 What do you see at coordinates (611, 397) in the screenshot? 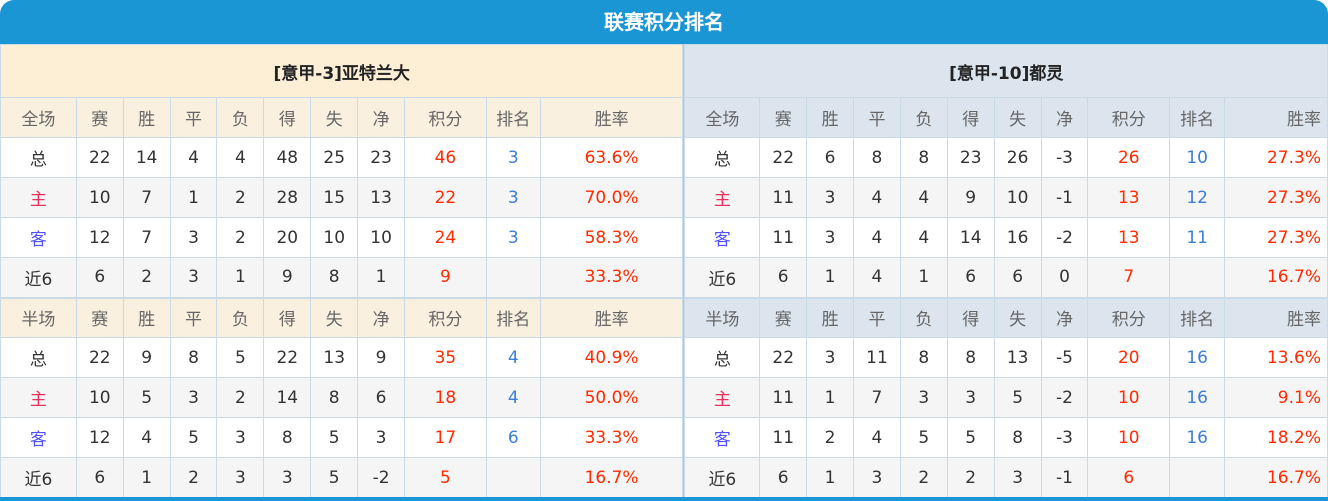
I see `win-rate-cell: 50.0%` at bounding box center [611, 397].